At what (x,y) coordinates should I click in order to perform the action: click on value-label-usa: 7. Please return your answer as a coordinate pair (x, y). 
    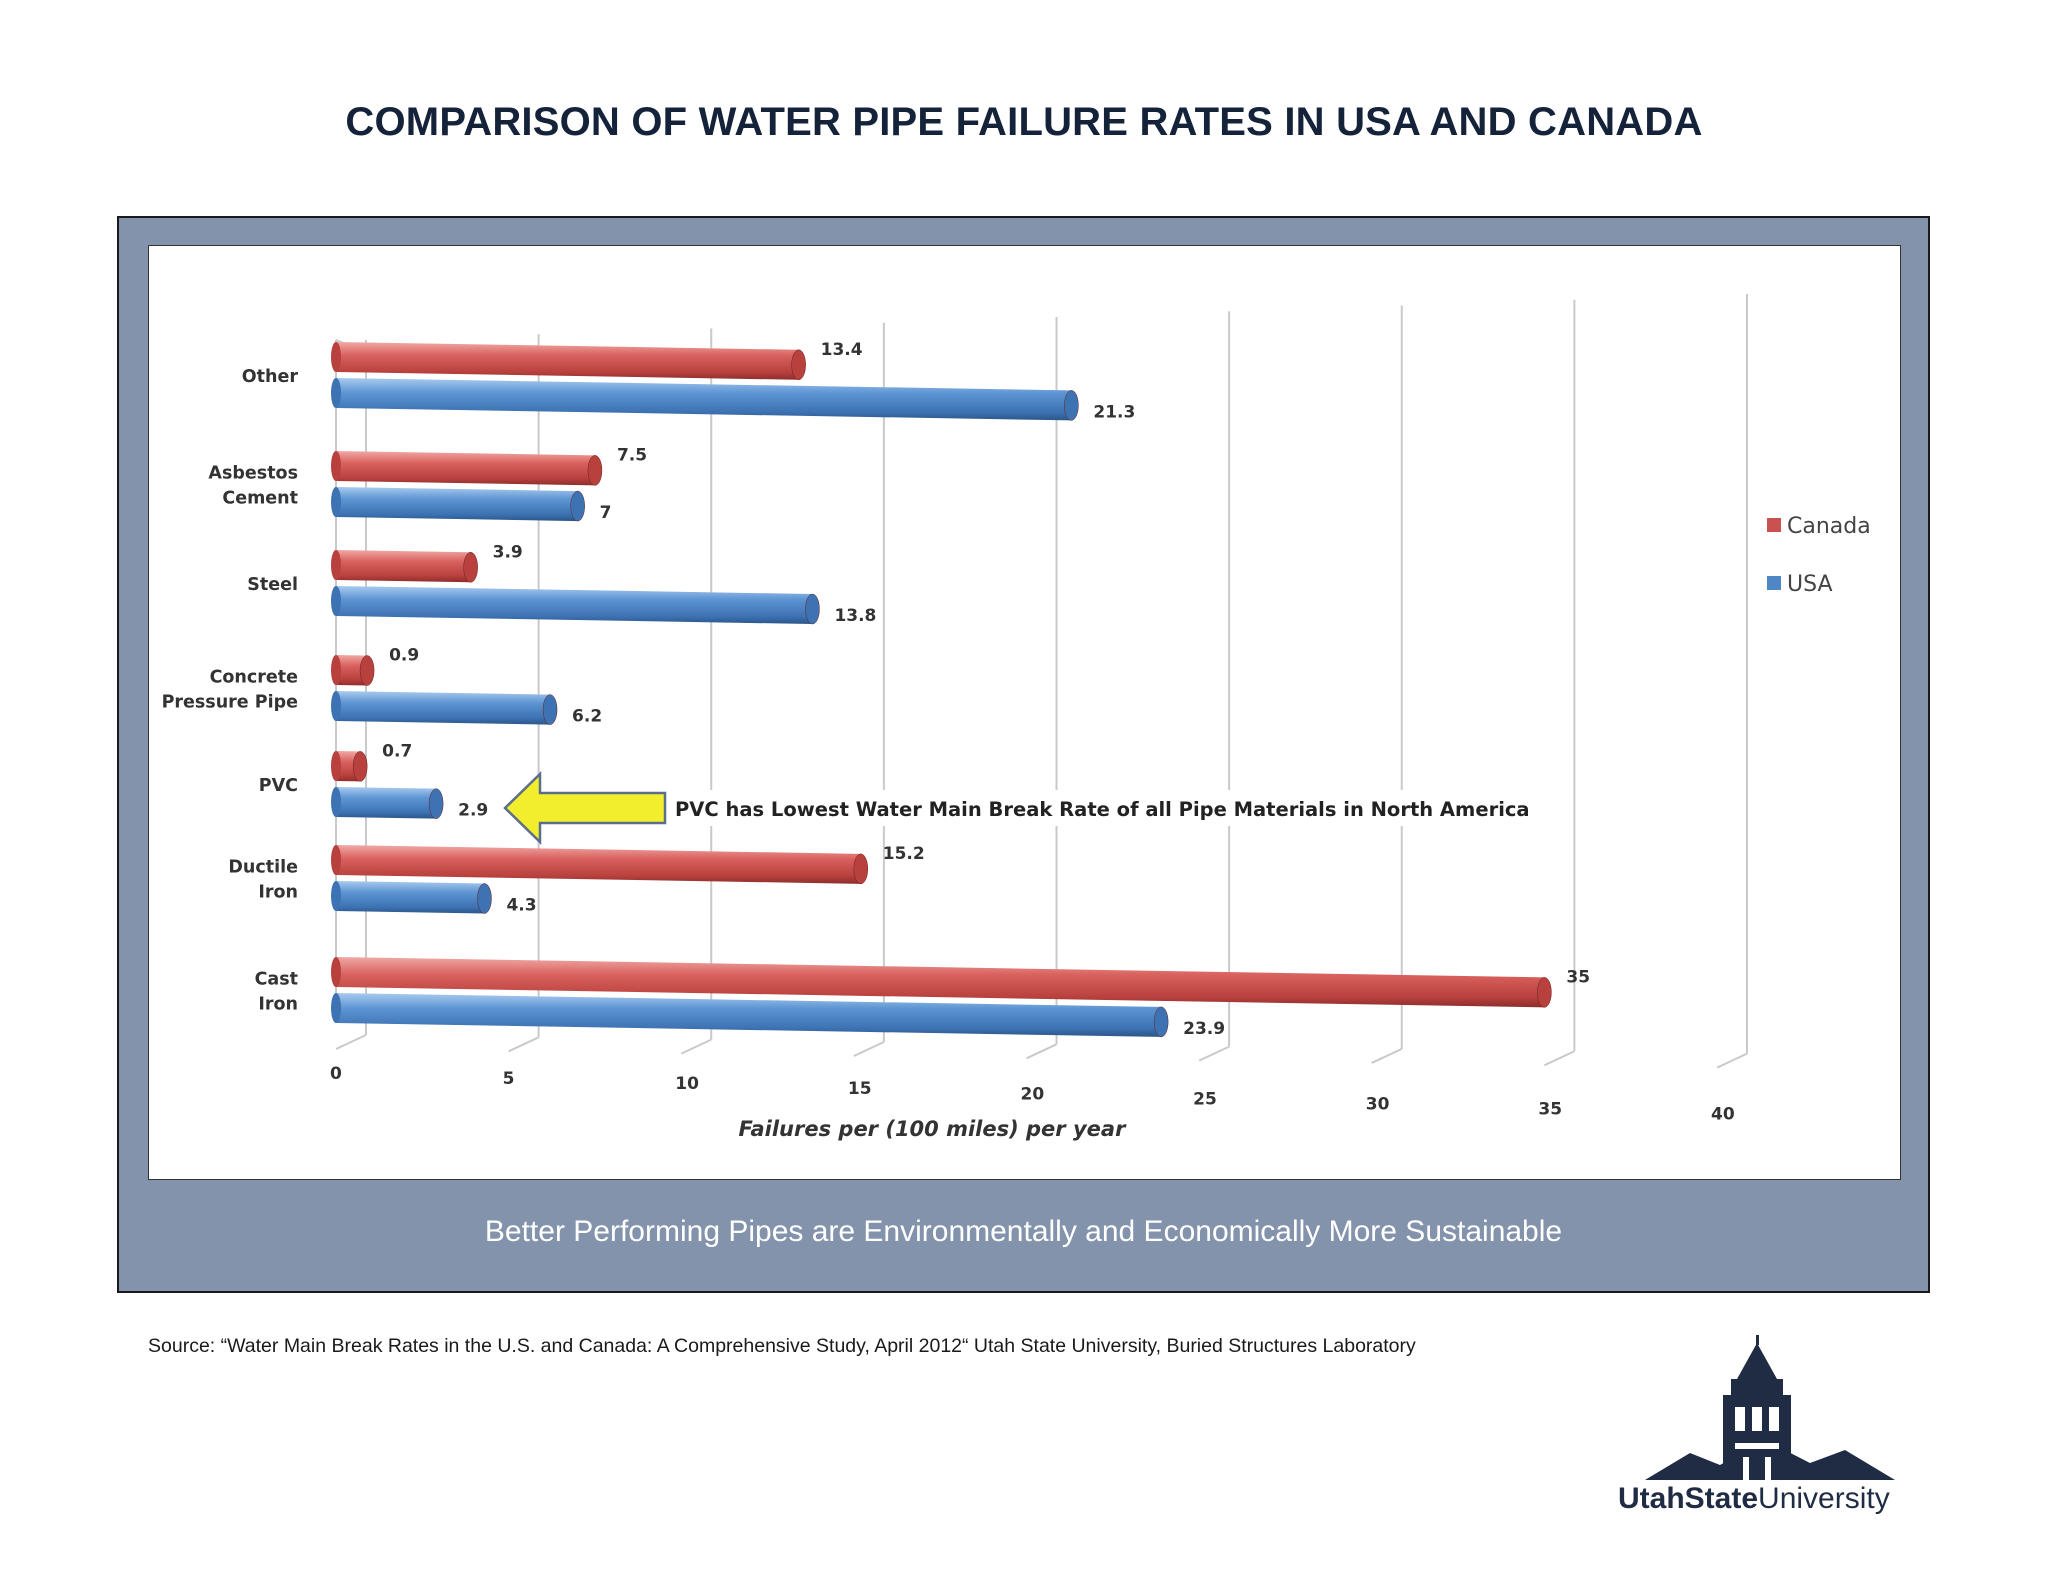
    Looking at the image, I should click on (606, 513).